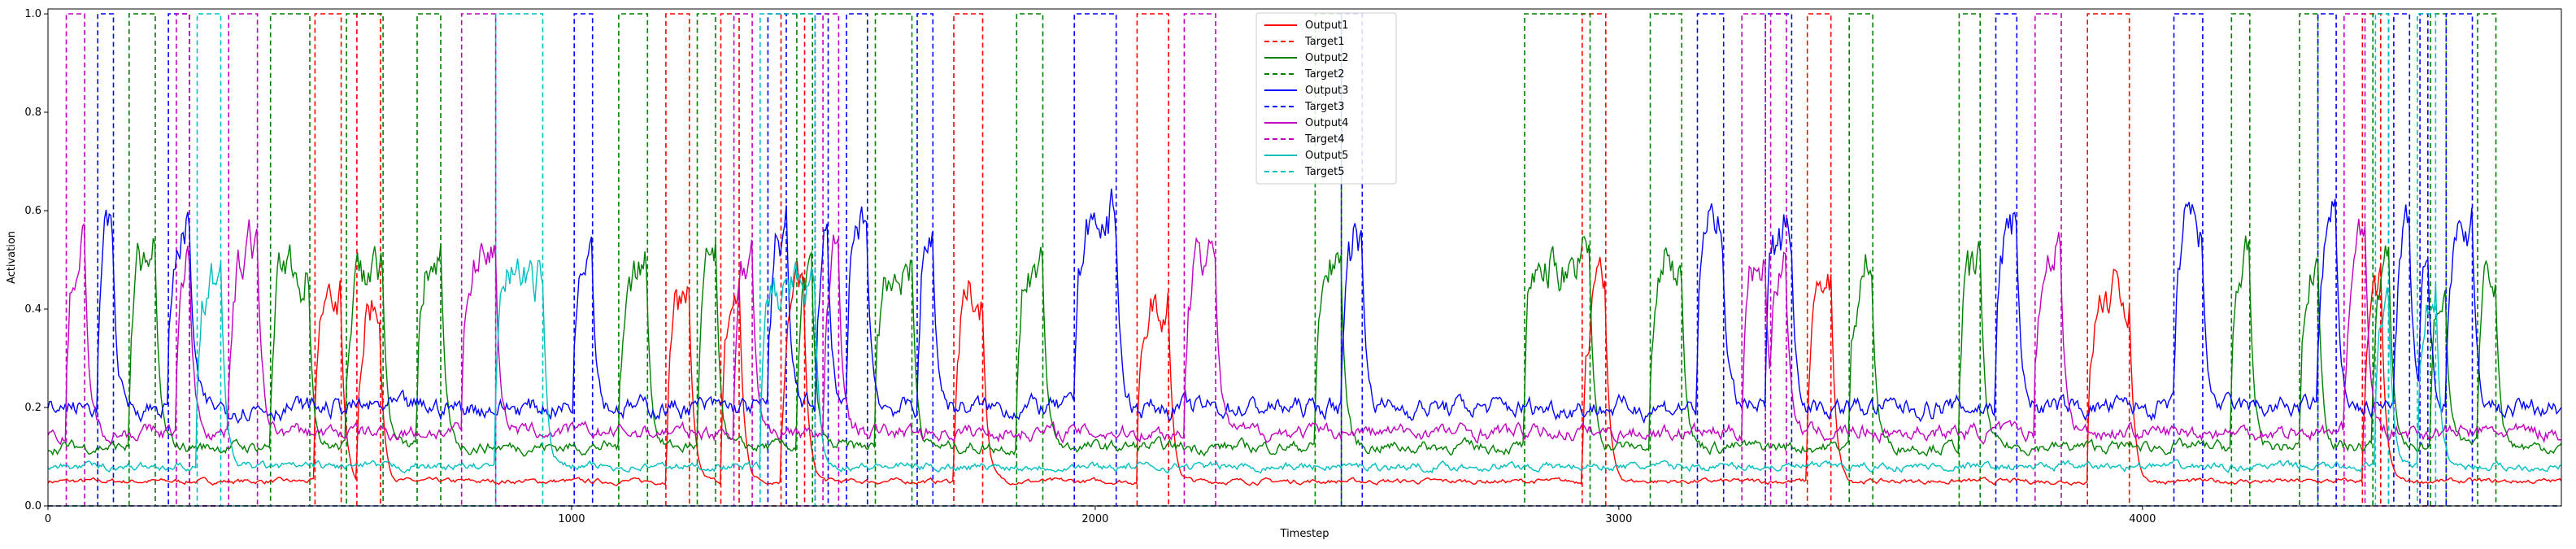 Image resolution: width=2576 pixels, height=549 pixels. Describe the element at coordinates (1324, 107) in the screenshot. I see `legend-entry-target3: Target3` at that location.